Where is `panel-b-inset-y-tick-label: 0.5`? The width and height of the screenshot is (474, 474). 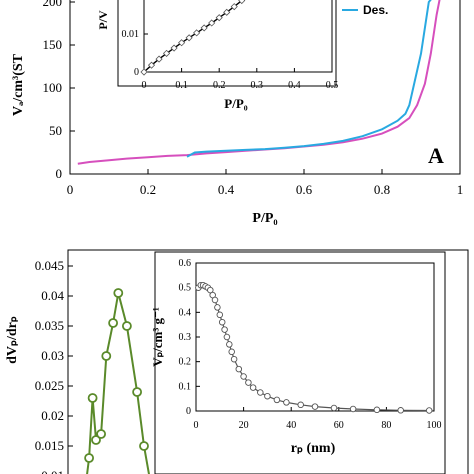 panel-b-inset-y-tick-label: 0.5 is located at coordinates (185, 288).